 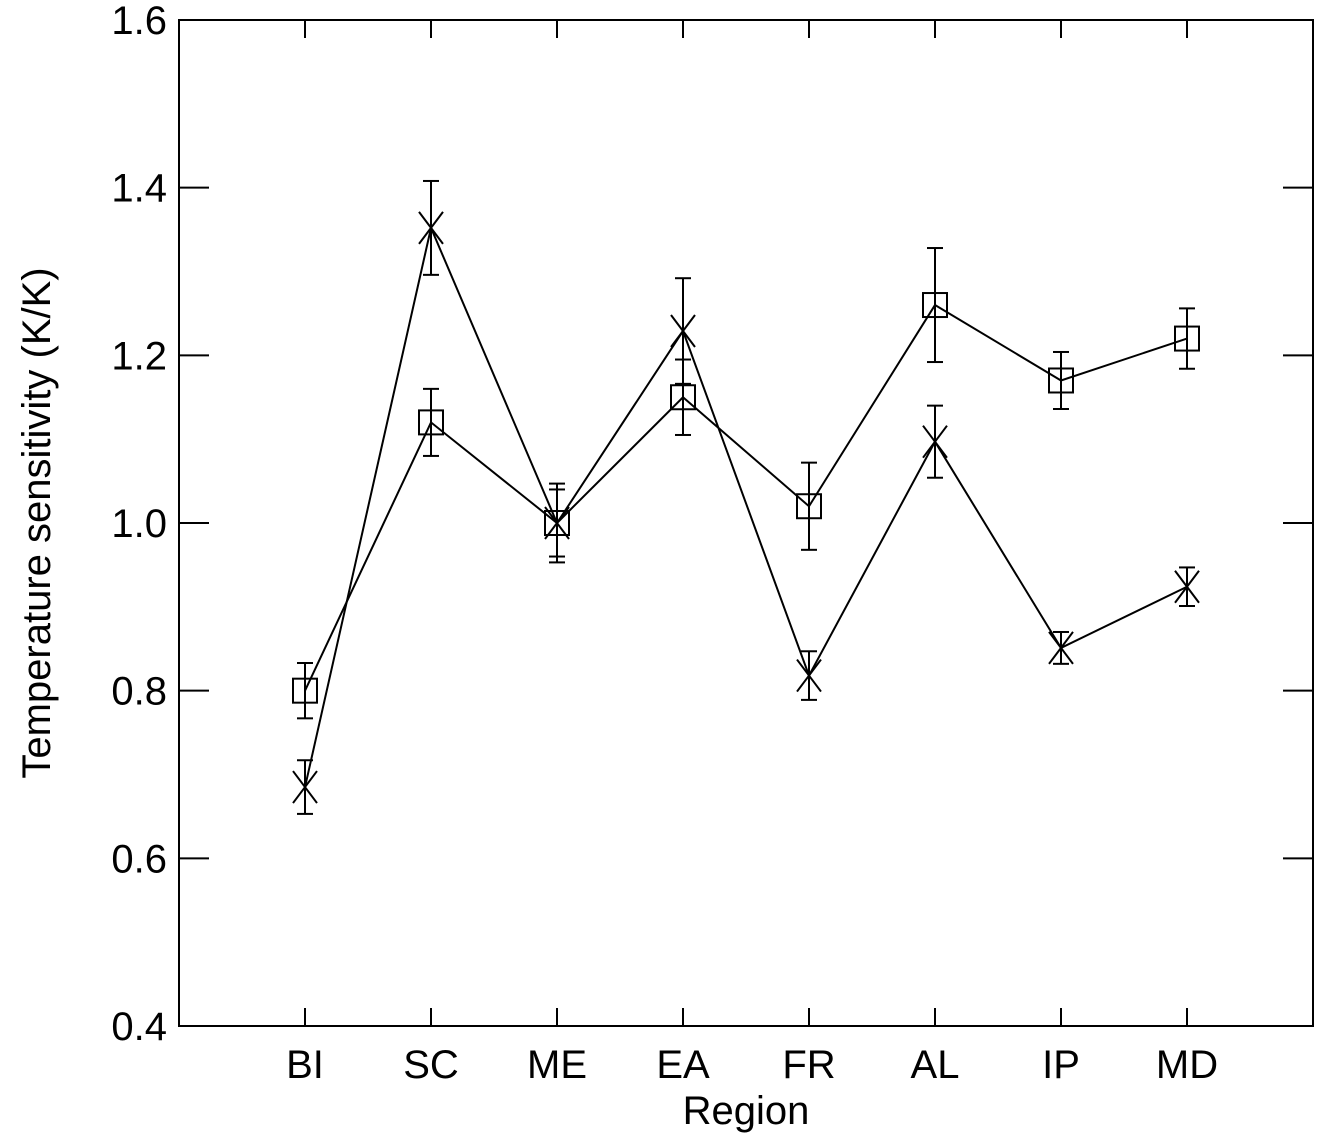 What do you see at coordinates (431, 1065) in the screenshot?
I see `x-tick-label: SC` at bounding box center [431, 1065].